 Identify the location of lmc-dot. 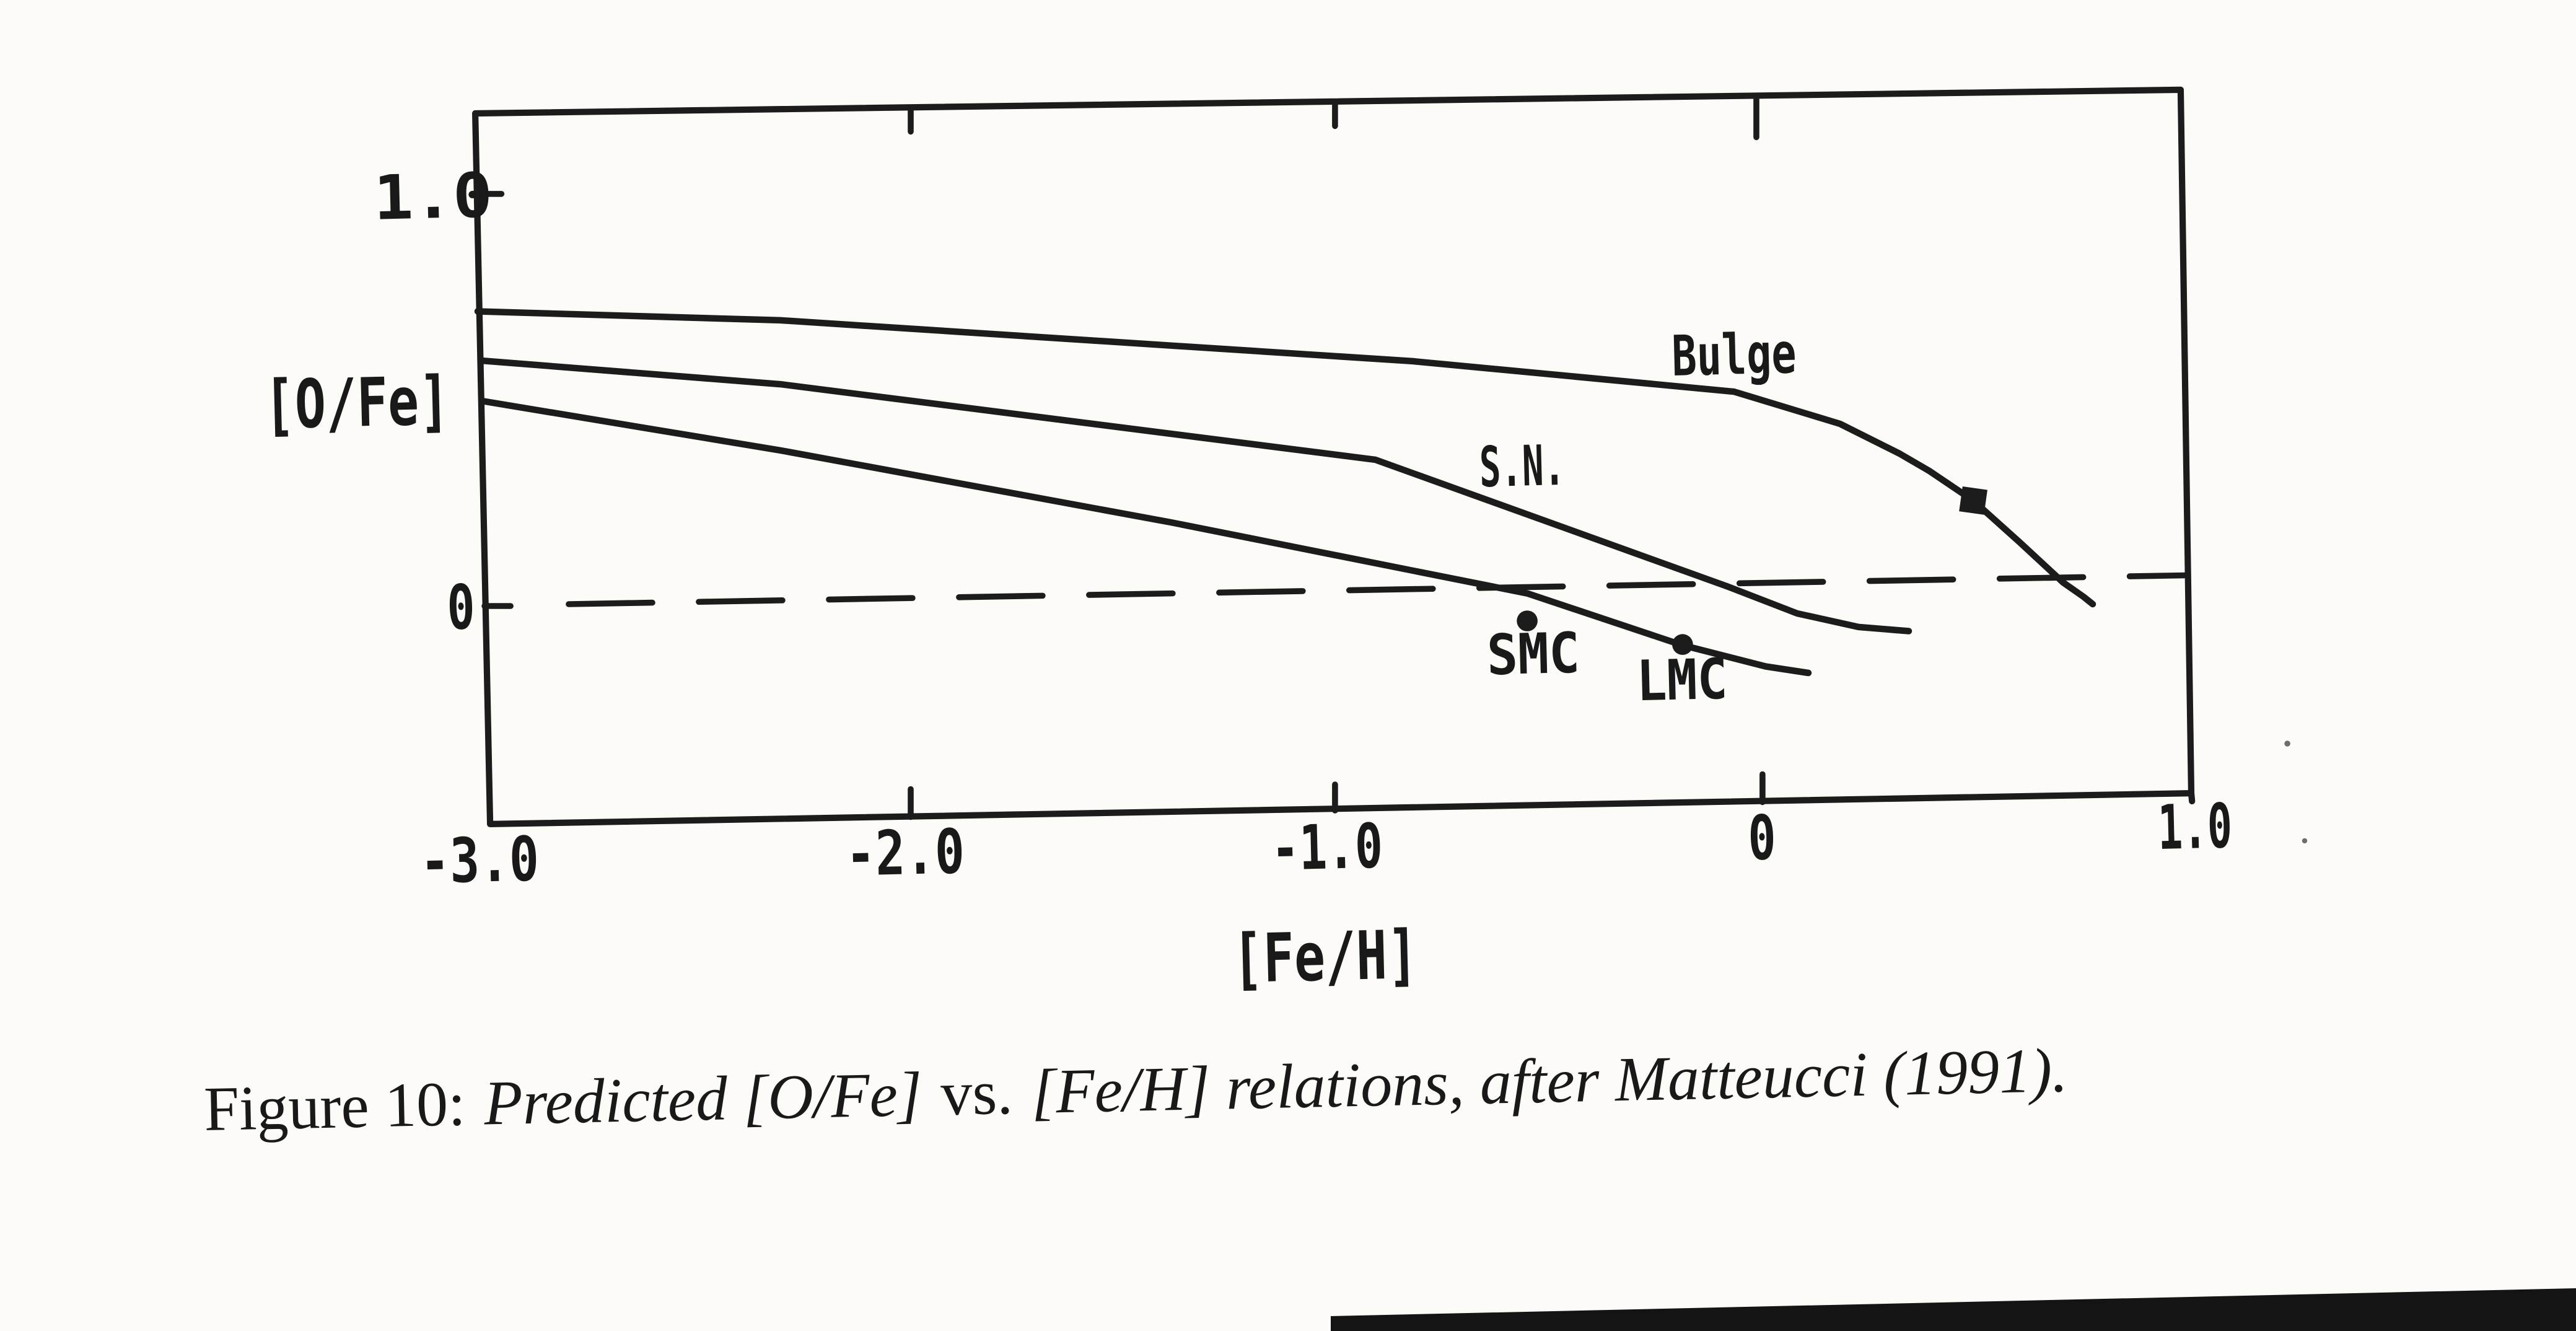
(1682, 644).